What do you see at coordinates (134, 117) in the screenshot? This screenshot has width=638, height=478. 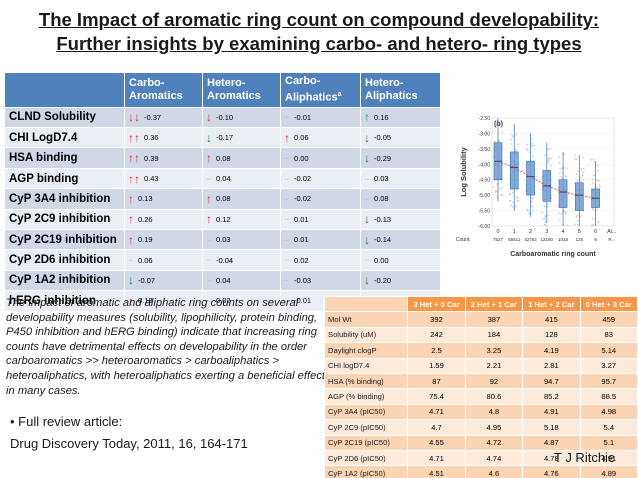 I see `trend-arrow-icon: ↓↓` at bounding box center [134, 117].